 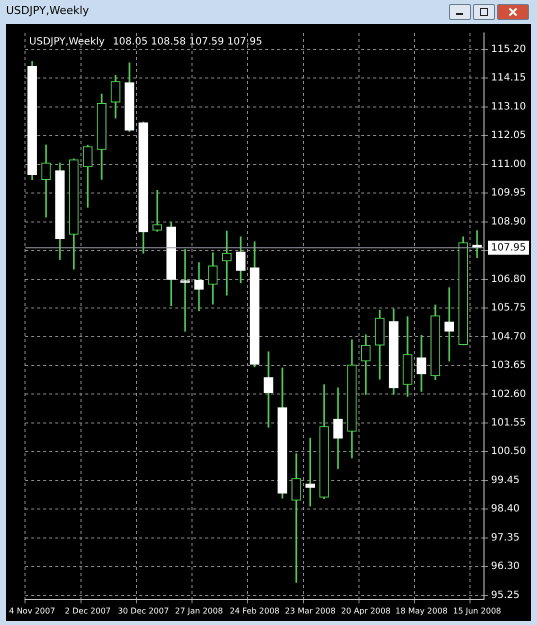 What do you see at coordinates (508, 193) in the screenshot?
I see `y-tick-label: 109.95` at bounding box center [508, 193].